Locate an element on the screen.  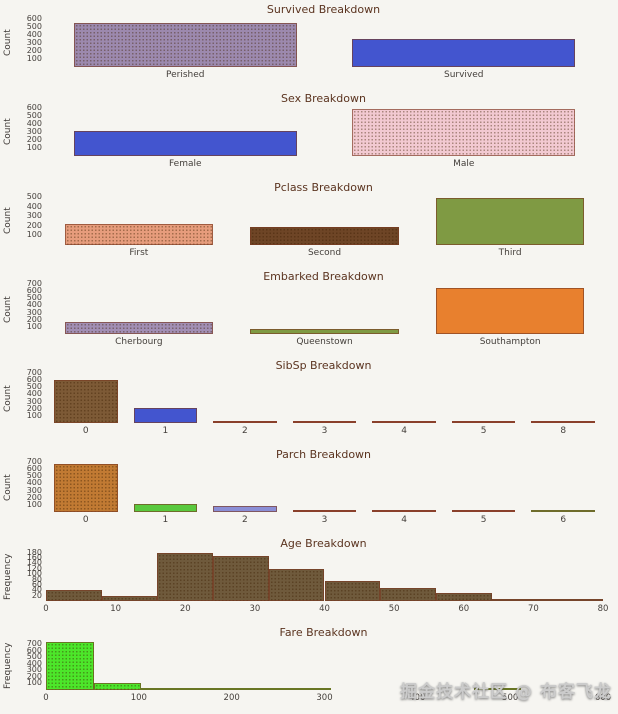
y-tick-label: 120 is located at coordinates (34, 568).